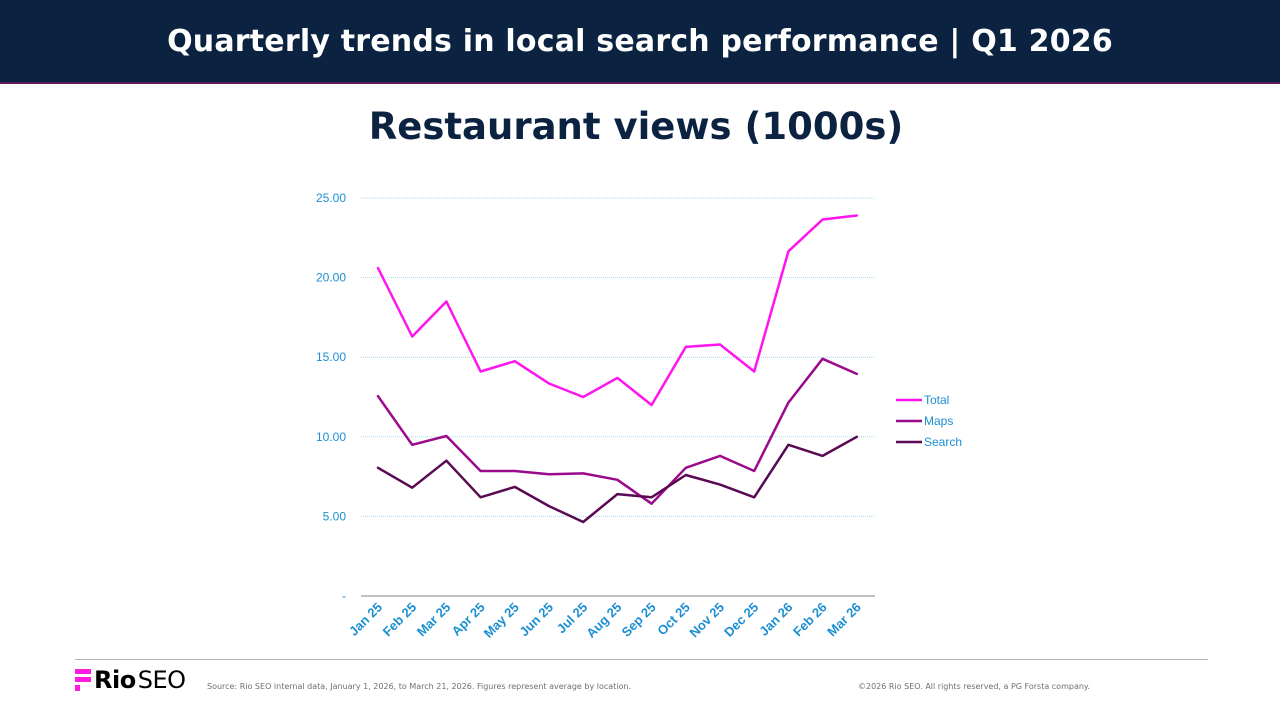 This screenshot has height=720, width=1280. I want to click on legend-label-total: Total, so click(936, 400).